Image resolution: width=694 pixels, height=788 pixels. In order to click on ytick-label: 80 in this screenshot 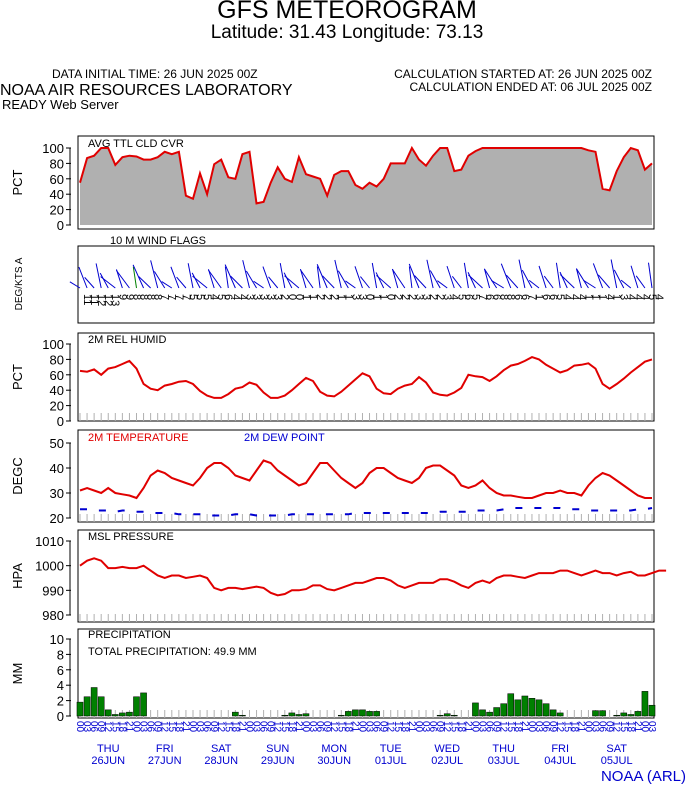, I will do `click(57, 359)`.